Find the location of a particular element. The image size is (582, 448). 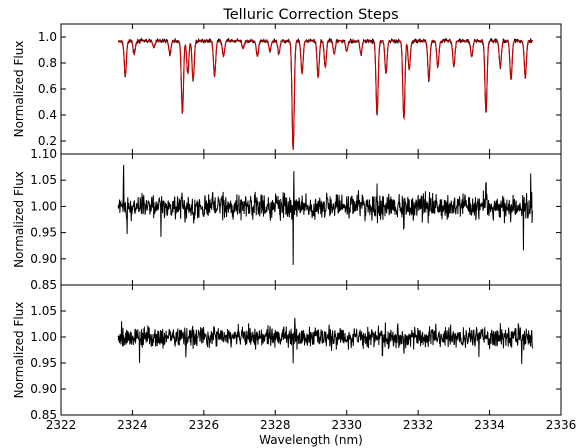

y-tick-label-panel3: 0.90 is located at coordinates (43, 389).